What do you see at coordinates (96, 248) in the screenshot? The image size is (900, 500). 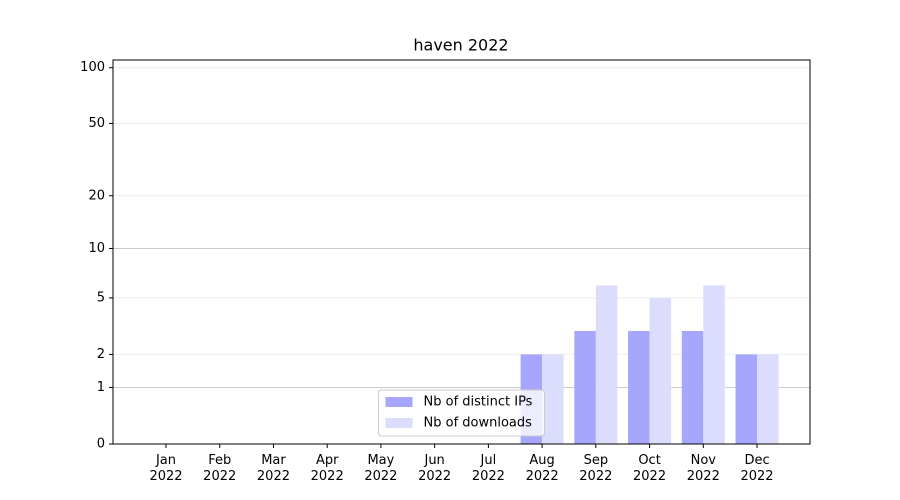 I see `y-tick-label: 10` at bounding box center [96, 248].